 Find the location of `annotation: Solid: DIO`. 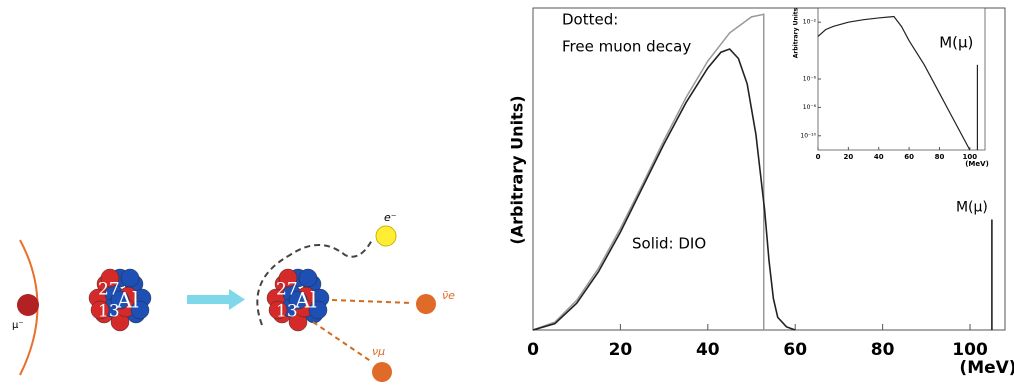

annotation: Solid: DIO is located at coordinates (669, 244).